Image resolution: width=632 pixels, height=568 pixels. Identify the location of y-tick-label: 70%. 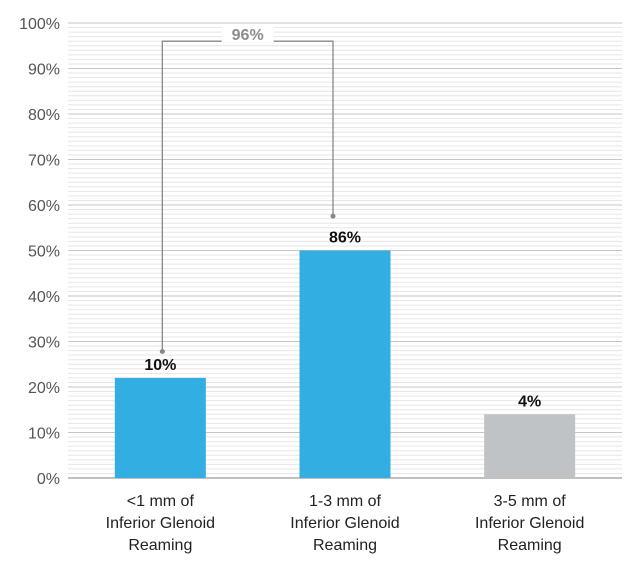
(44, 161).